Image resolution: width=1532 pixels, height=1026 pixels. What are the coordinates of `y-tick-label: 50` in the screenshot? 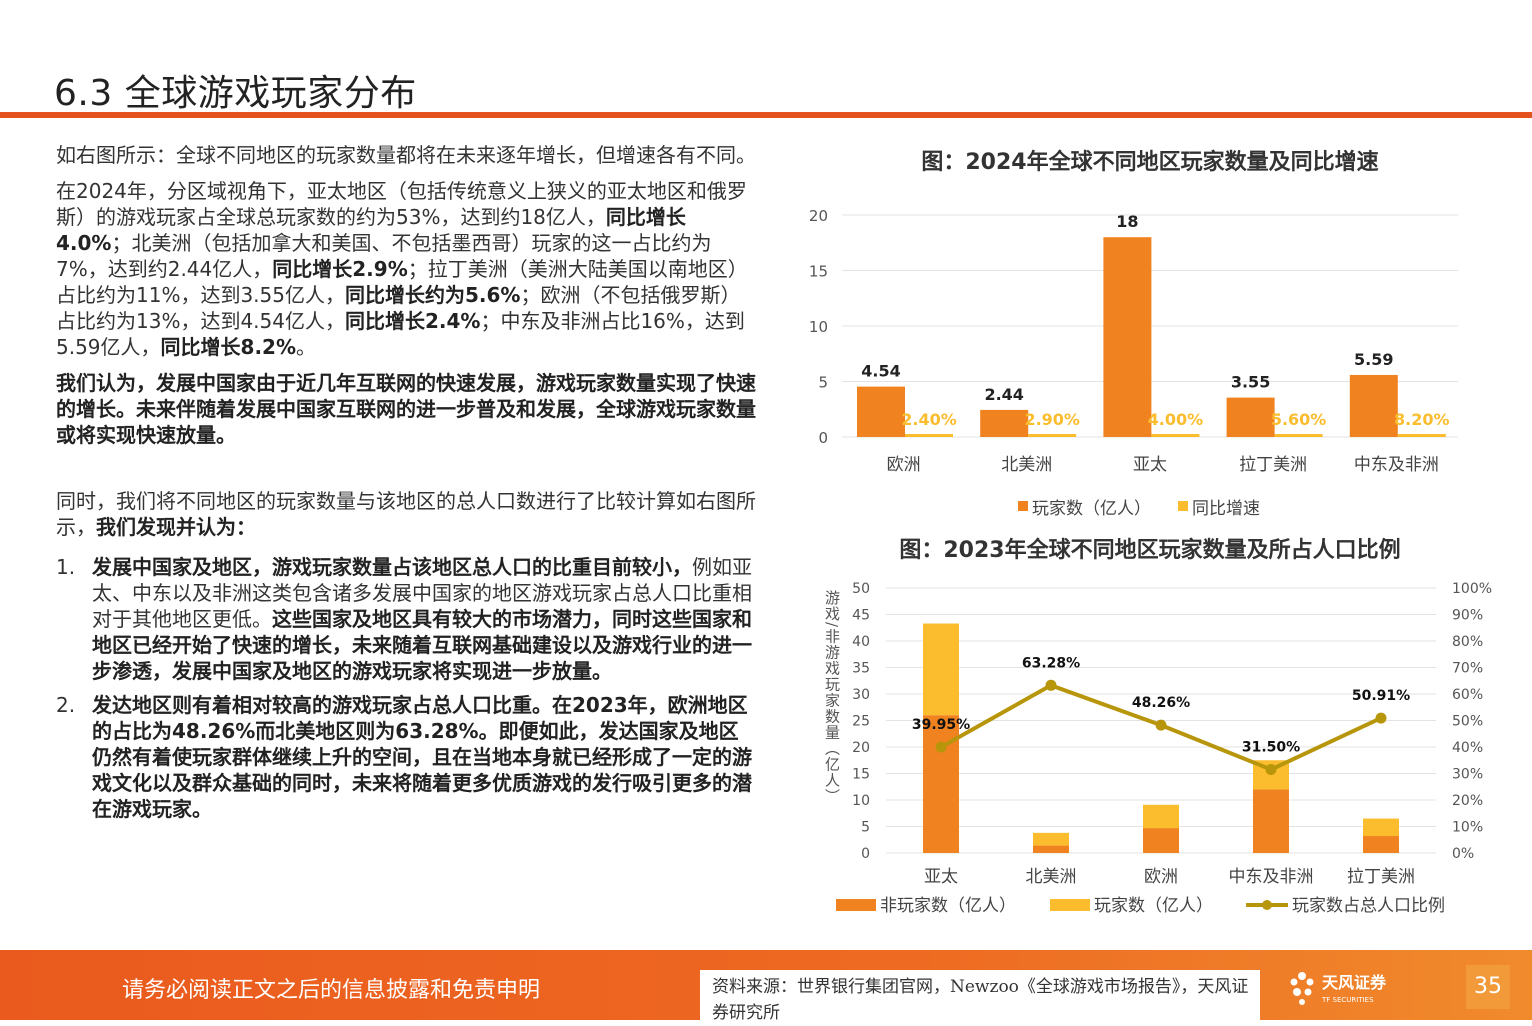 It's located at (861, 589).